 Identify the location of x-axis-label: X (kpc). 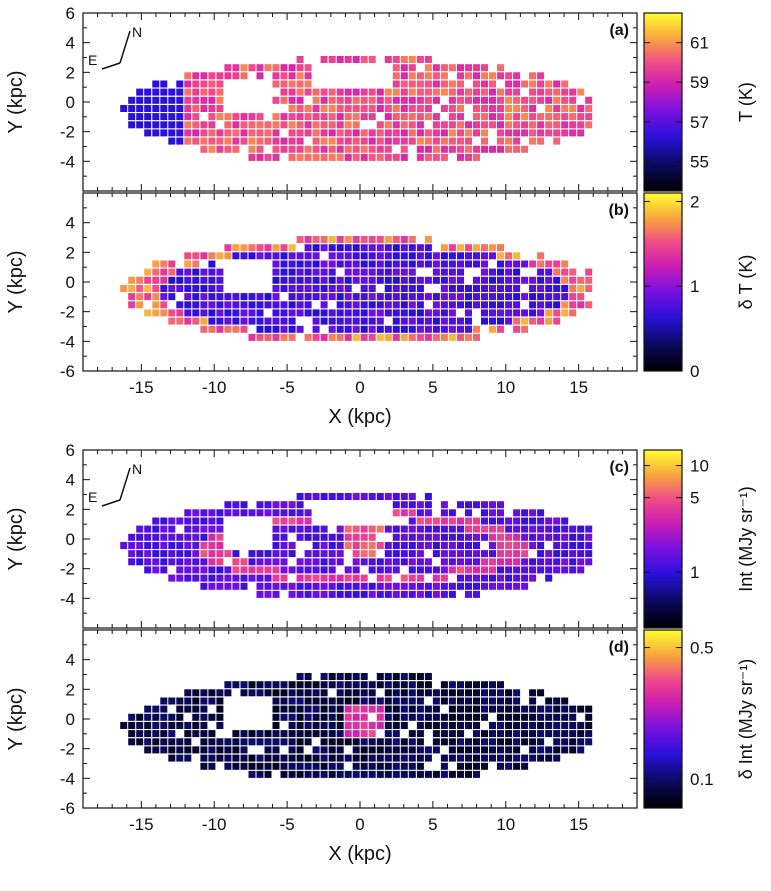
(359, 854).